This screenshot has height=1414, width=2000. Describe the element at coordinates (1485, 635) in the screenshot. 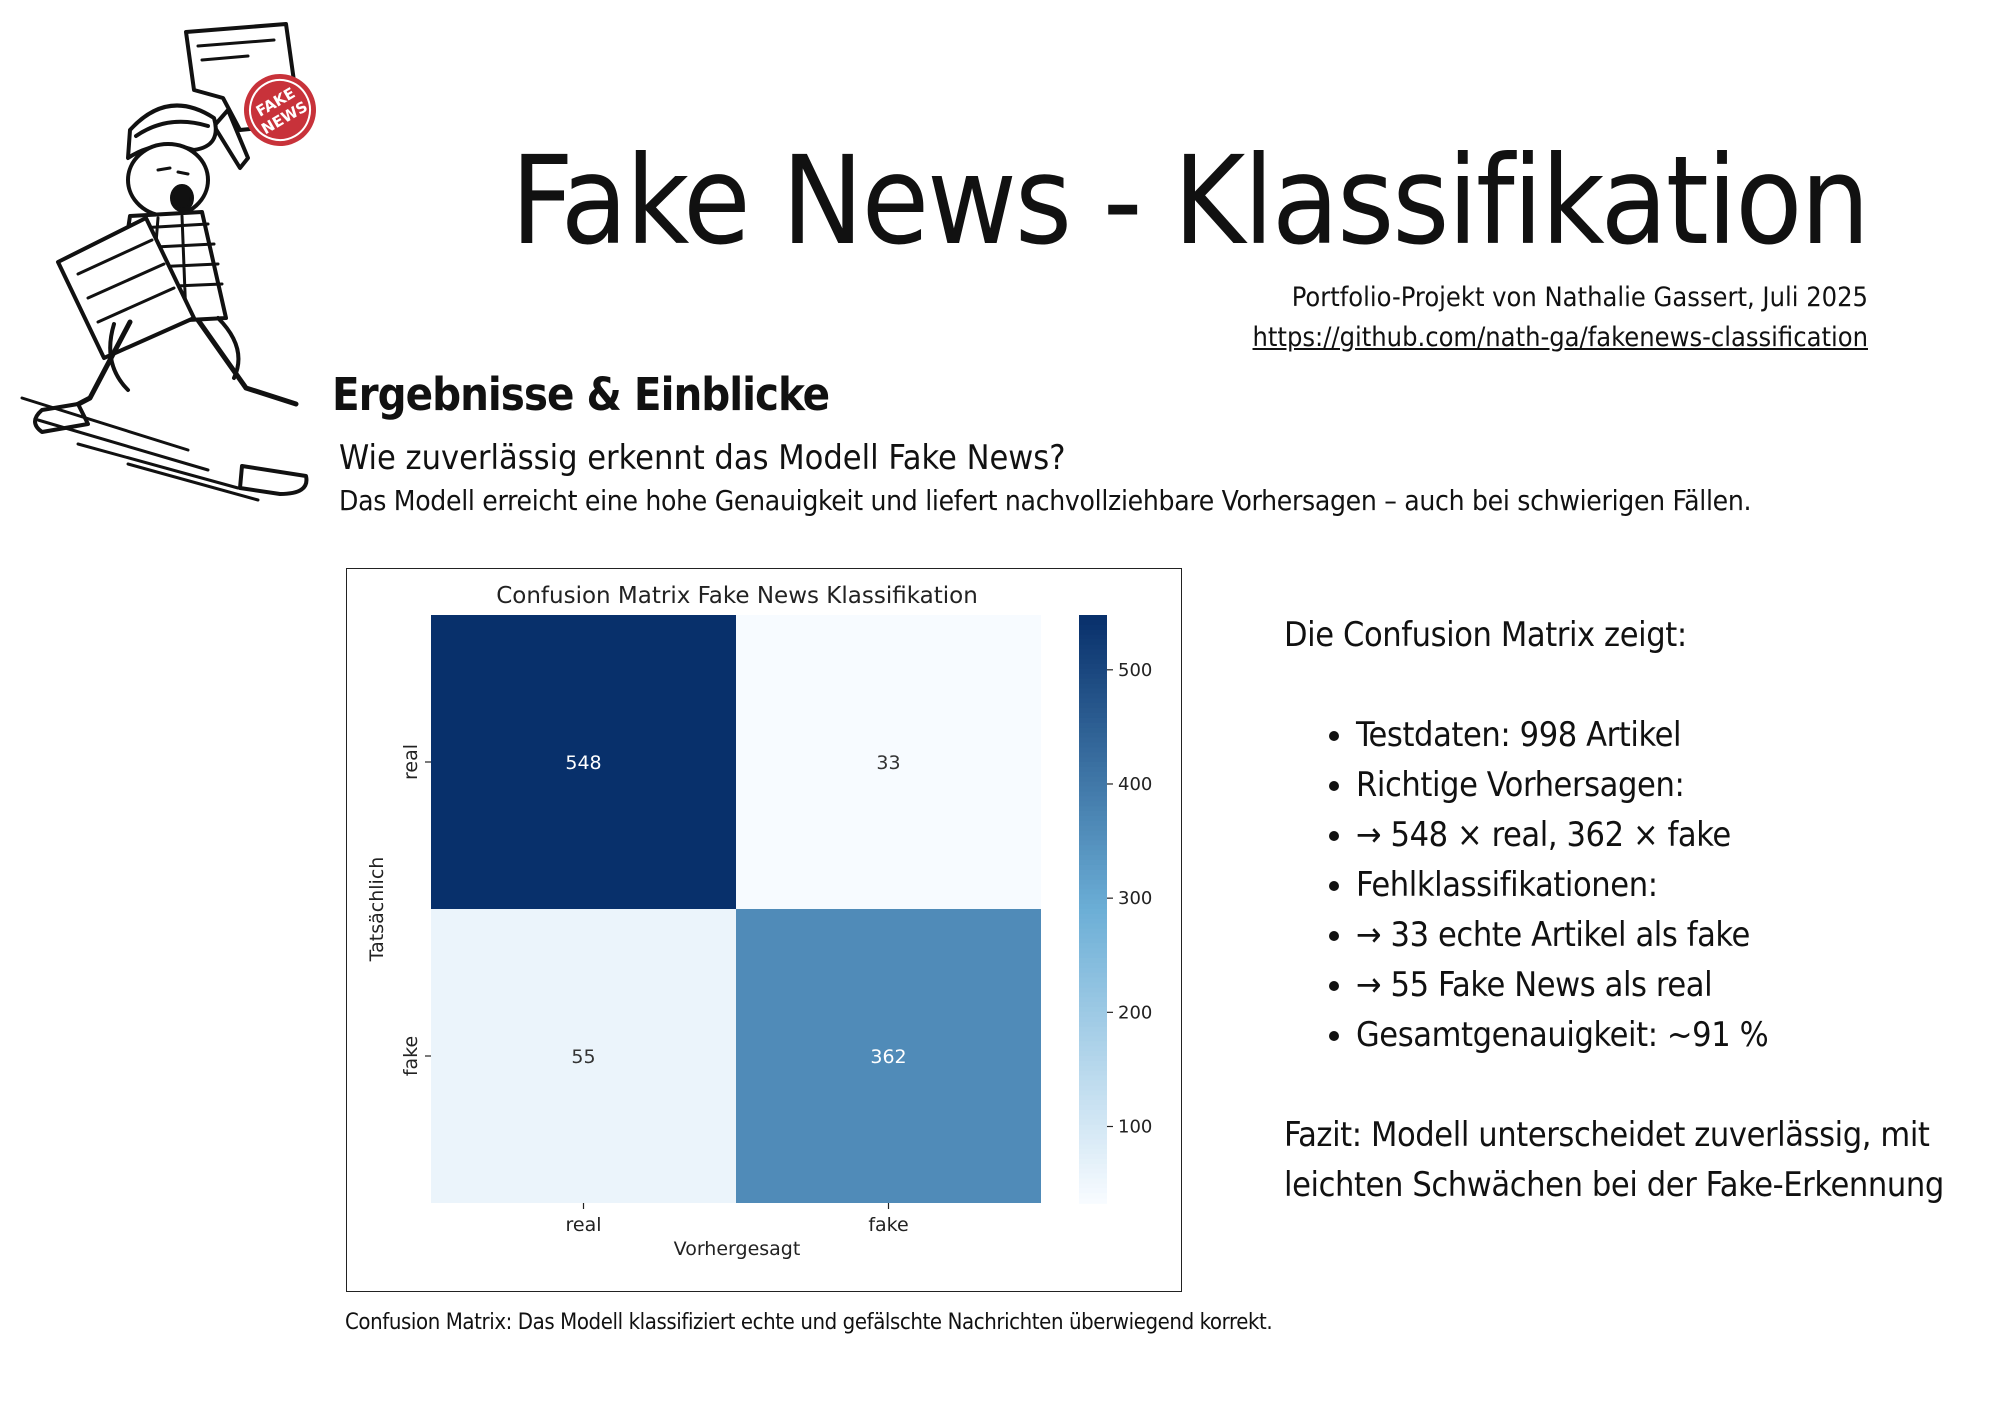

I see `summary-intro: Die Confusion Matrix zeigt:` at that location.